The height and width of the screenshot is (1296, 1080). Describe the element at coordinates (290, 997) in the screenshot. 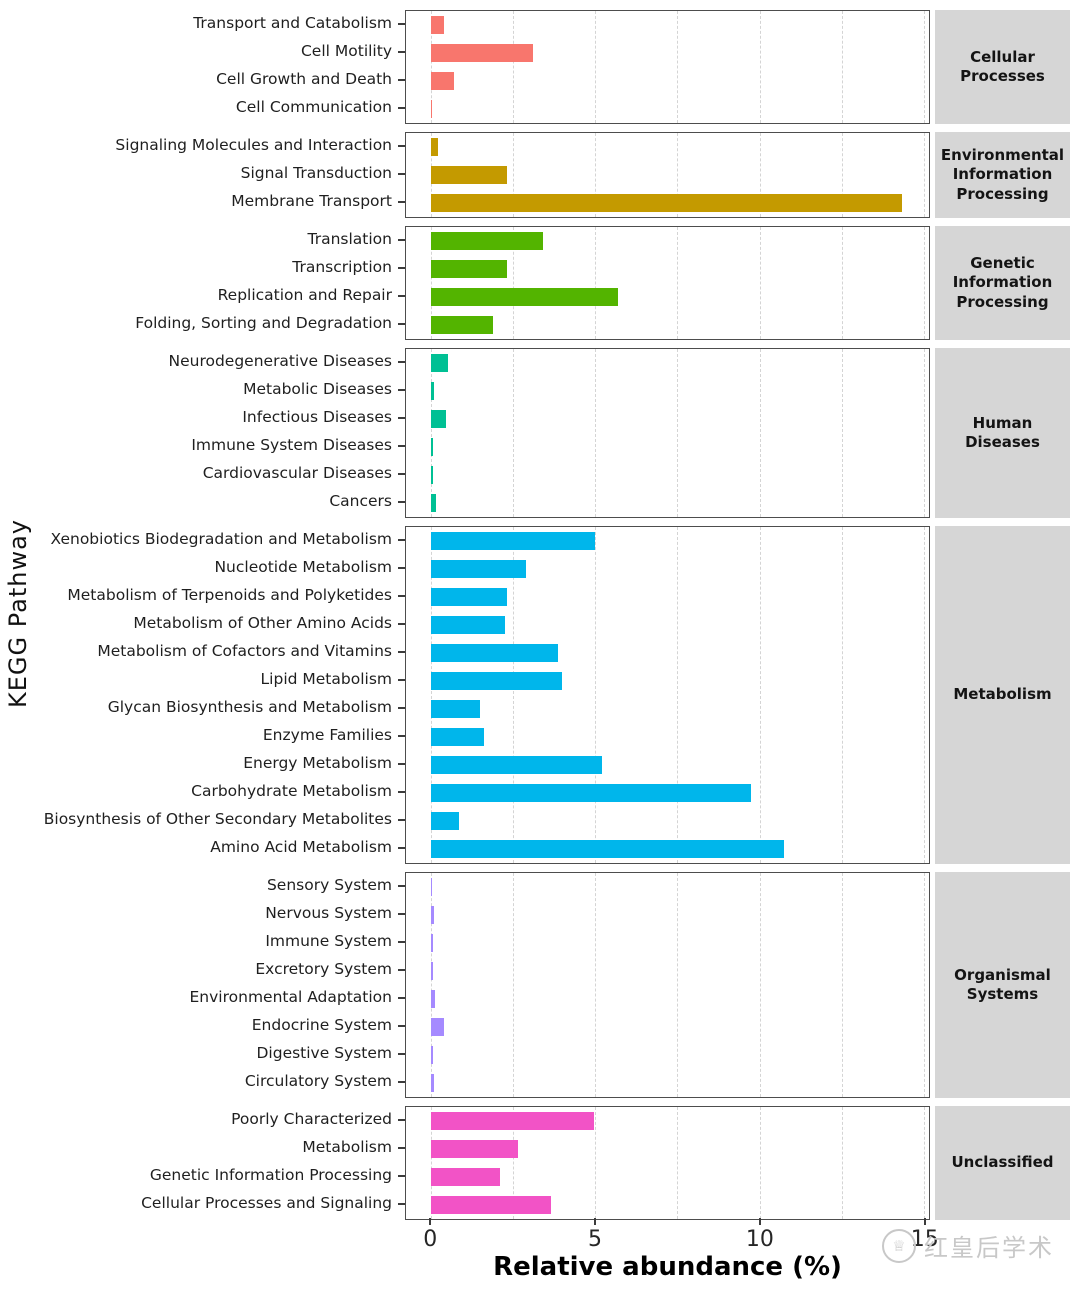

I see `category-label: Environmental Adaptation` at that location.